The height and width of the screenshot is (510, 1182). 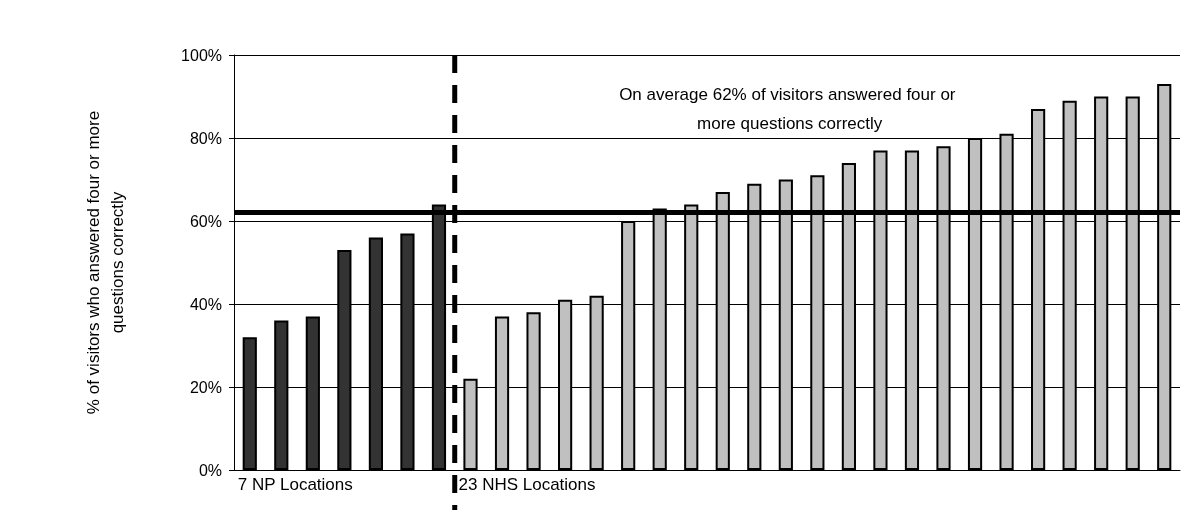 I want to click on y-tick-label: 0%, so click(x=210, y=470).